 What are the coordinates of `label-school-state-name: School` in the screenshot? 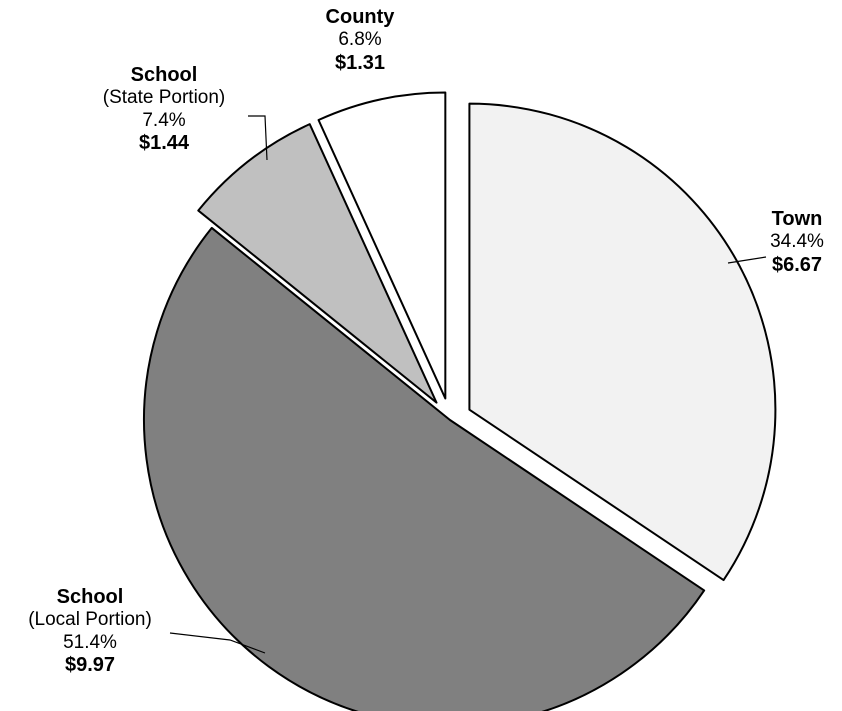 It's located at (164, 75).